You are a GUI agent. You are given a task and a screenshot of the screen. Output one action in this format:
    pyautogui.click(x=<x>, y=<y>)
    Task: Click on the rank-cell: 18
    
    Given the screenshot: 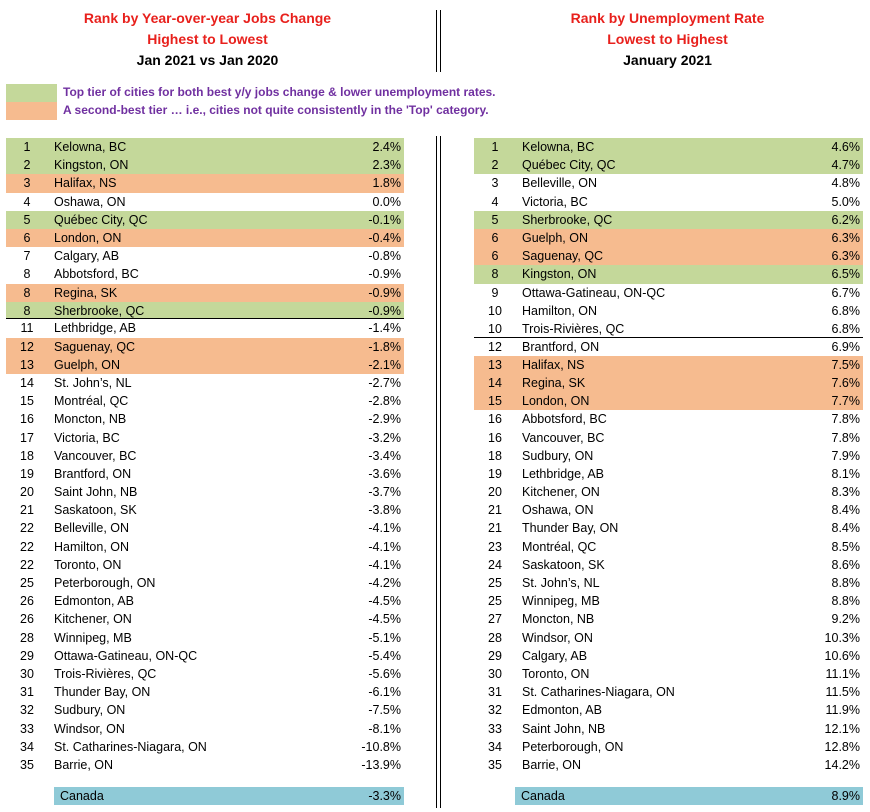 What is the action you would take?
    pyautogui.click(x=495, y=455)
    